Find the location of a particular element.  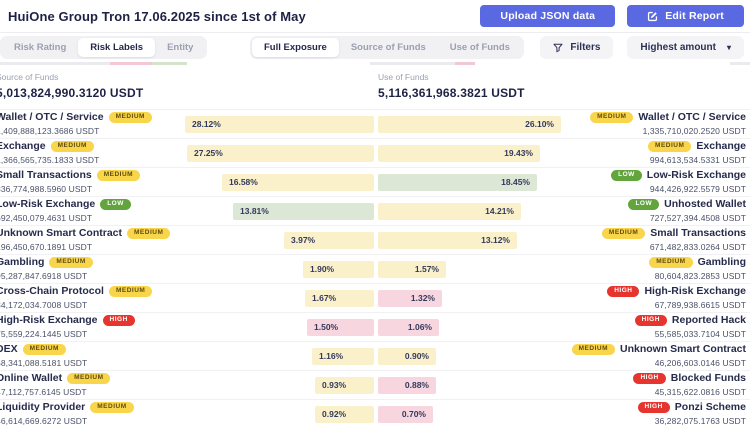

use-entity-amount: 55,585,033.7104 USDT is located at coordinates (700, 334).